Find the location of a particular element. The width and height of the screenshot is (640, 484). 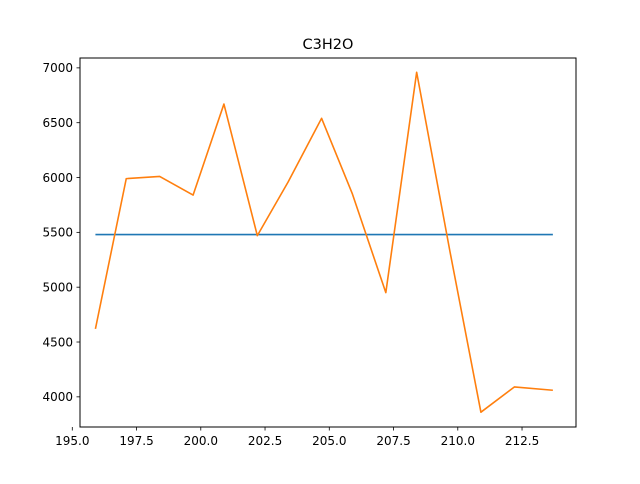

y-tick-label: 5500 is located at coordinates (57, 233).